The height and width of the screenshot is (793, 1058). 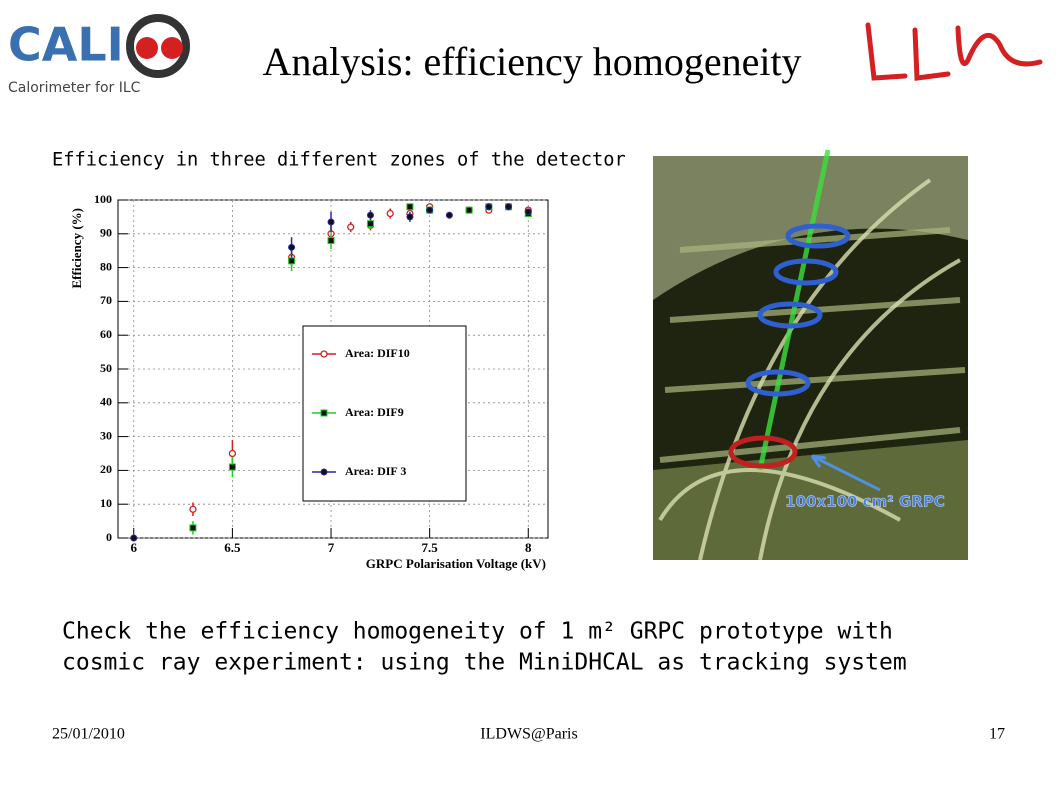 I want to click on y-tick-label: 70, so click(x=106, y=300).